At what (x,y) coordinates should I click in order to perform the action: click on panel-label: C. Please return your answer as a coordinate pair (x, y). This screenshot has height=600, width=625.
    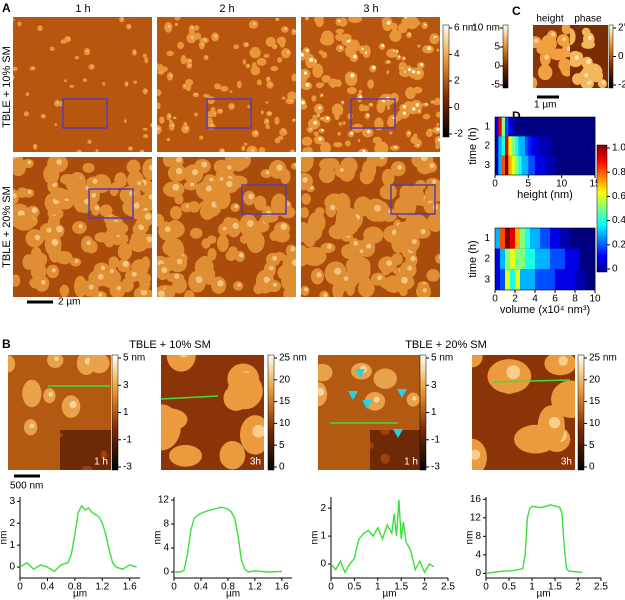
    Looking at the image, I should click on (516, 11).